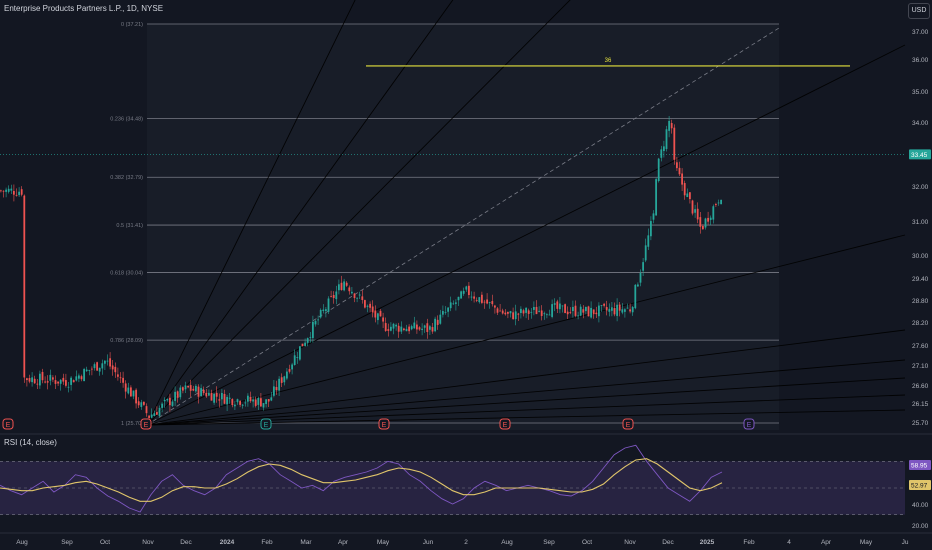  Describe the element at coordinates (920, 366) in the screenshot. I see `y-tick-label: 27.10` at that location.